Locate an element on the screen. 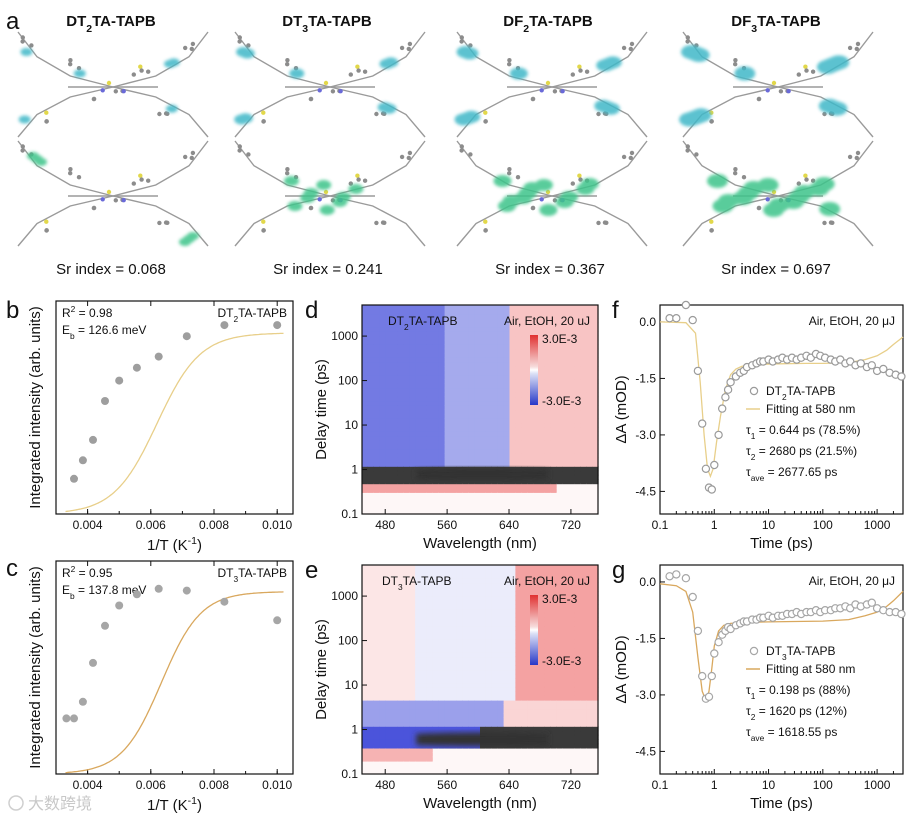 The image size is (913, 821). hole-isosurface is located at coordinates (764, 86).